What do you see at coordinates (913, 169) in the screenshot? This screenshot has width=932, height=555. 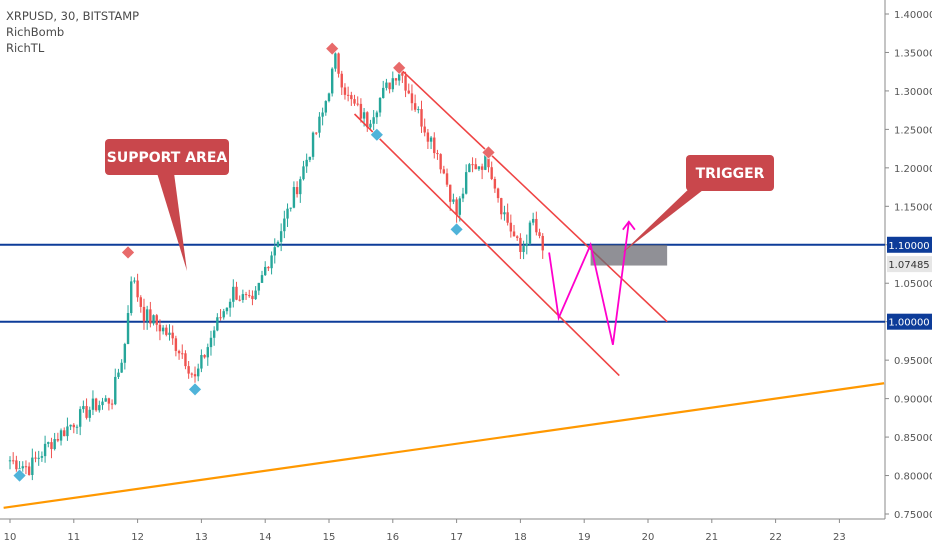 I see `y-tick-label: 1.20000` at bounding box center [913, 169].